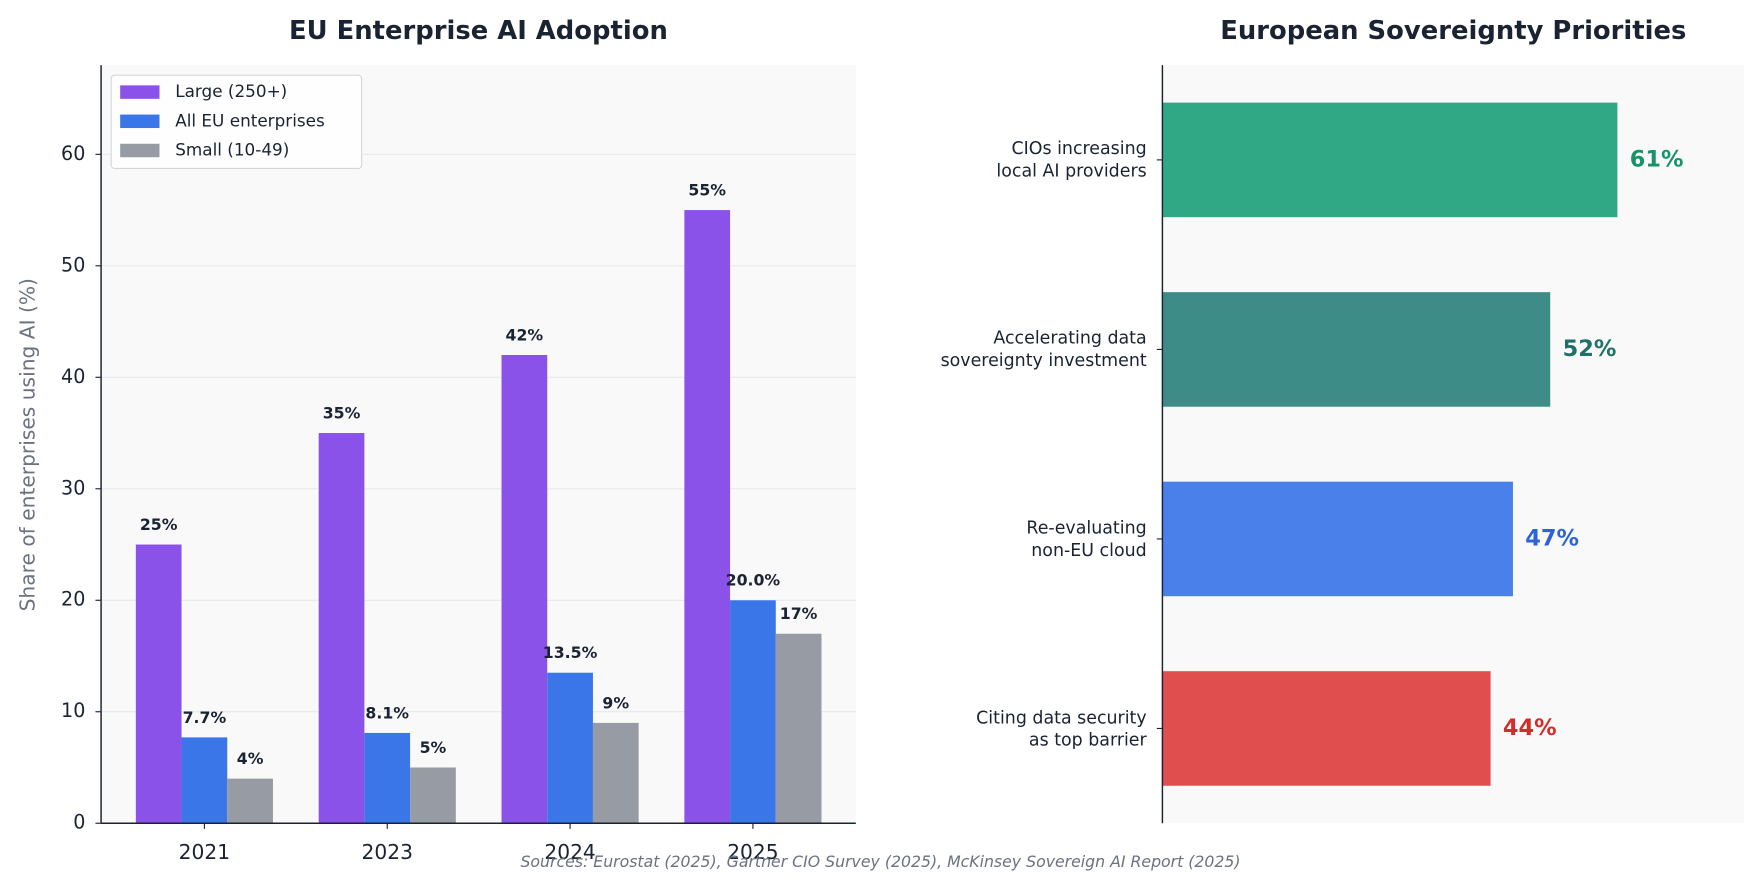 The width and height of the screenshot is (1761, 891). Describe the element at coordinates (569, 852) in the screenshot. I see `x-tick-label: 2024` at that location.